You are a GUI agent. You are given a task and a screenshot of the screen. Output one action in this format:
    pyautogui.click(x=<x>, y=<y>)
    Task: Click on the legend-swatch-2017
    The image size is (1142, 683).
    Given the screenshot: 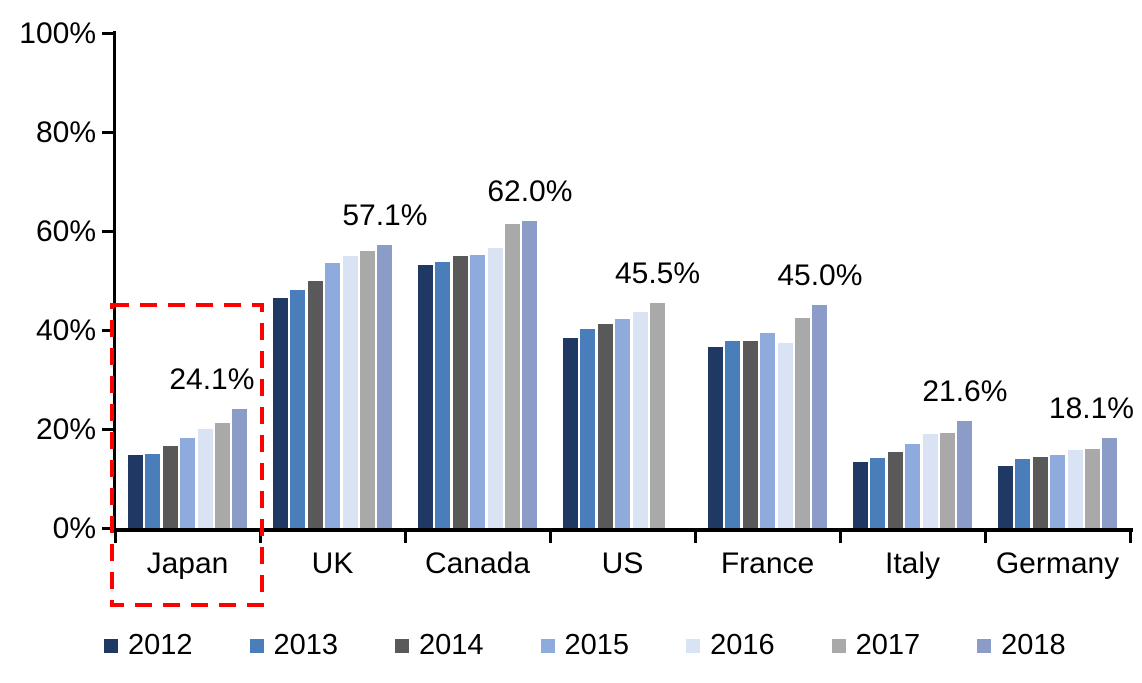 What is the action you would take?
    pyautogui.click(x=838, y=645)
    